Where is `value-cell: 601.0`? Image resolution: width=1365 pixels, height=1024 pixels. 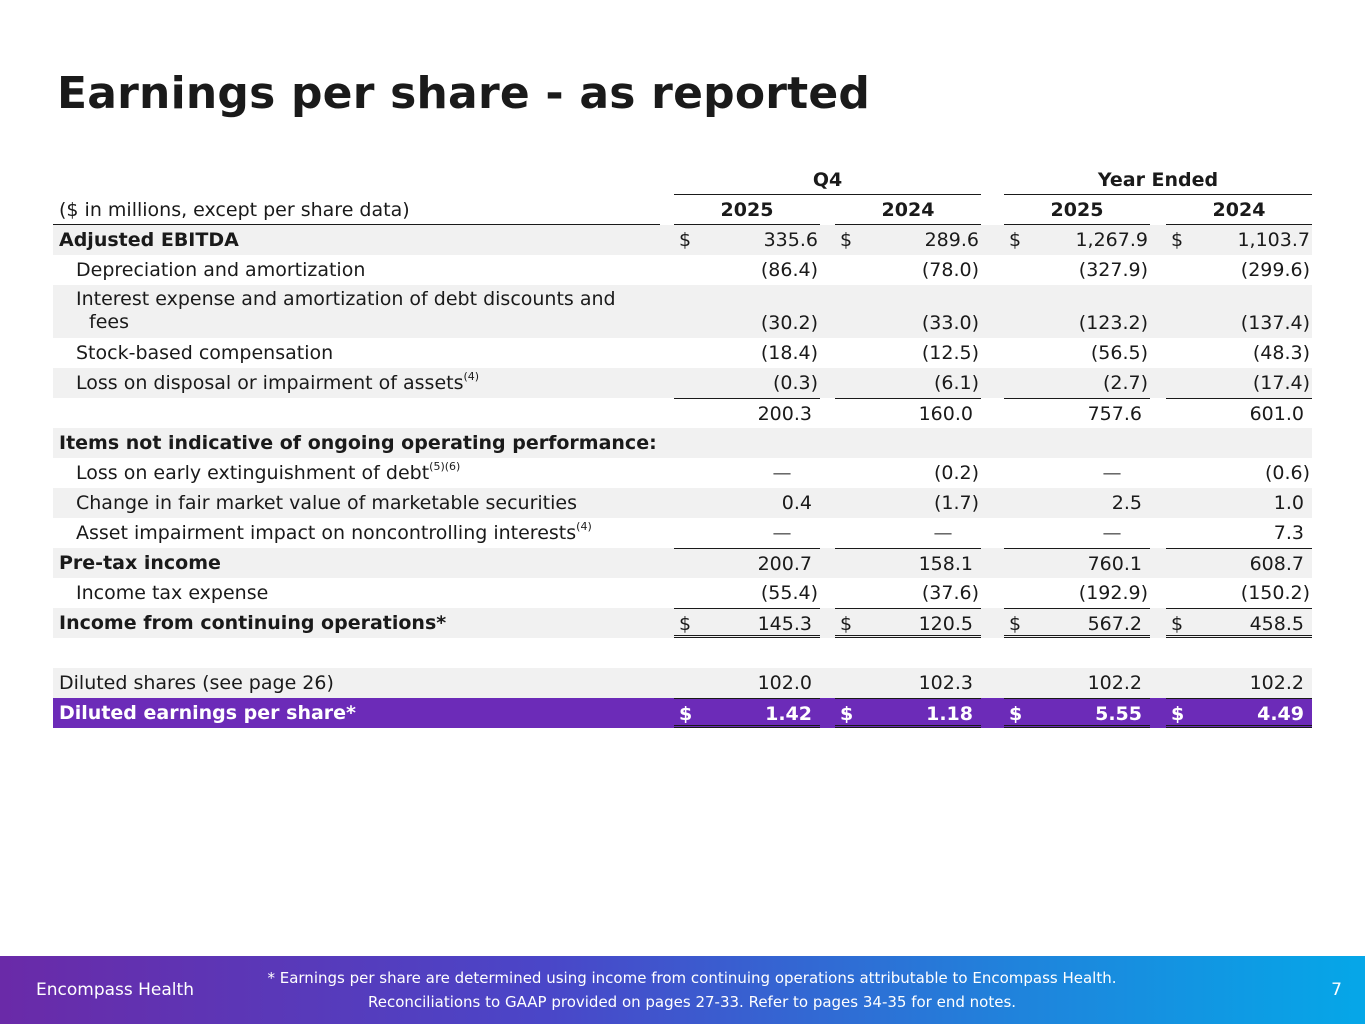
value-cell: 601.0 is located at coordinates (1239, 413).